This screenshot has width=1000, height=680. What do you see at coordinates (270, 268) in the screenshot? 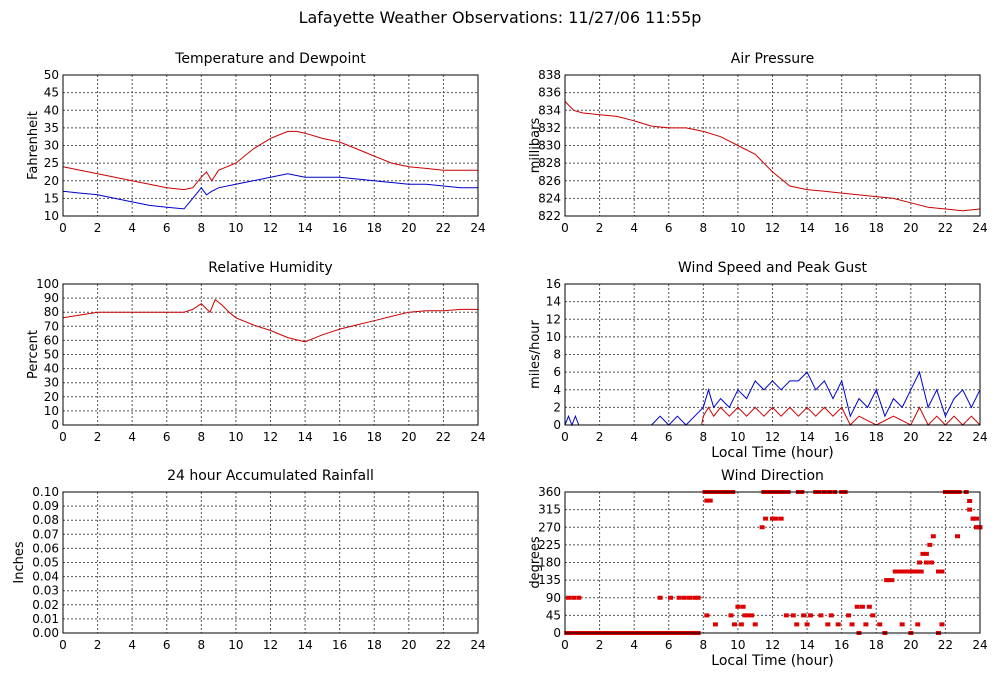
I see `chart-title: Relative Humidity` at bounding box center [270, 268].